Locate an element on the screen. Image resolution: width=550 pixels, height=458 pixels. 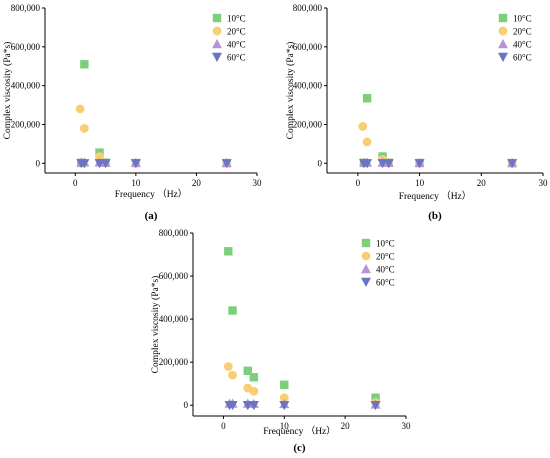
panel-label: (b) is located at coordinates (435, 216).